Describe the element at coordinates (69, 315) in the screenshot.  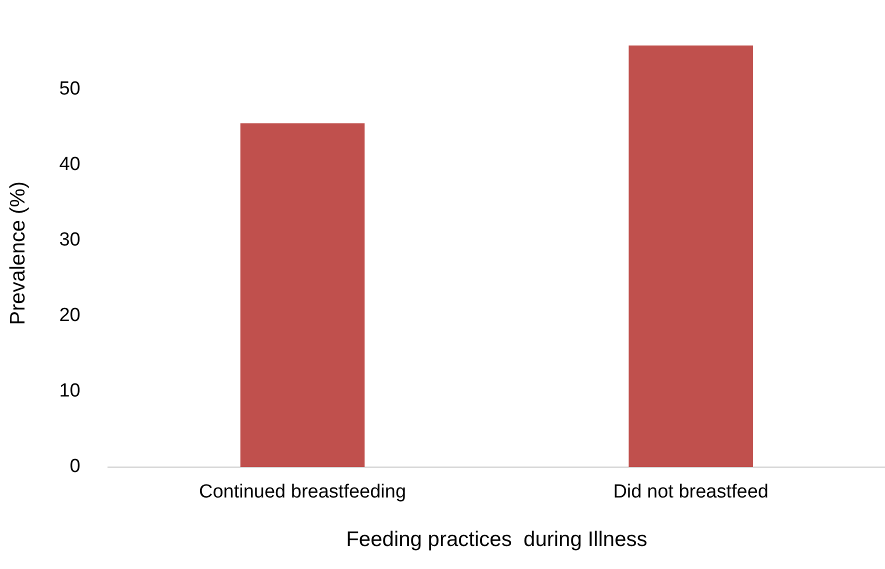
I see `y-tick-label: 20` at that location.